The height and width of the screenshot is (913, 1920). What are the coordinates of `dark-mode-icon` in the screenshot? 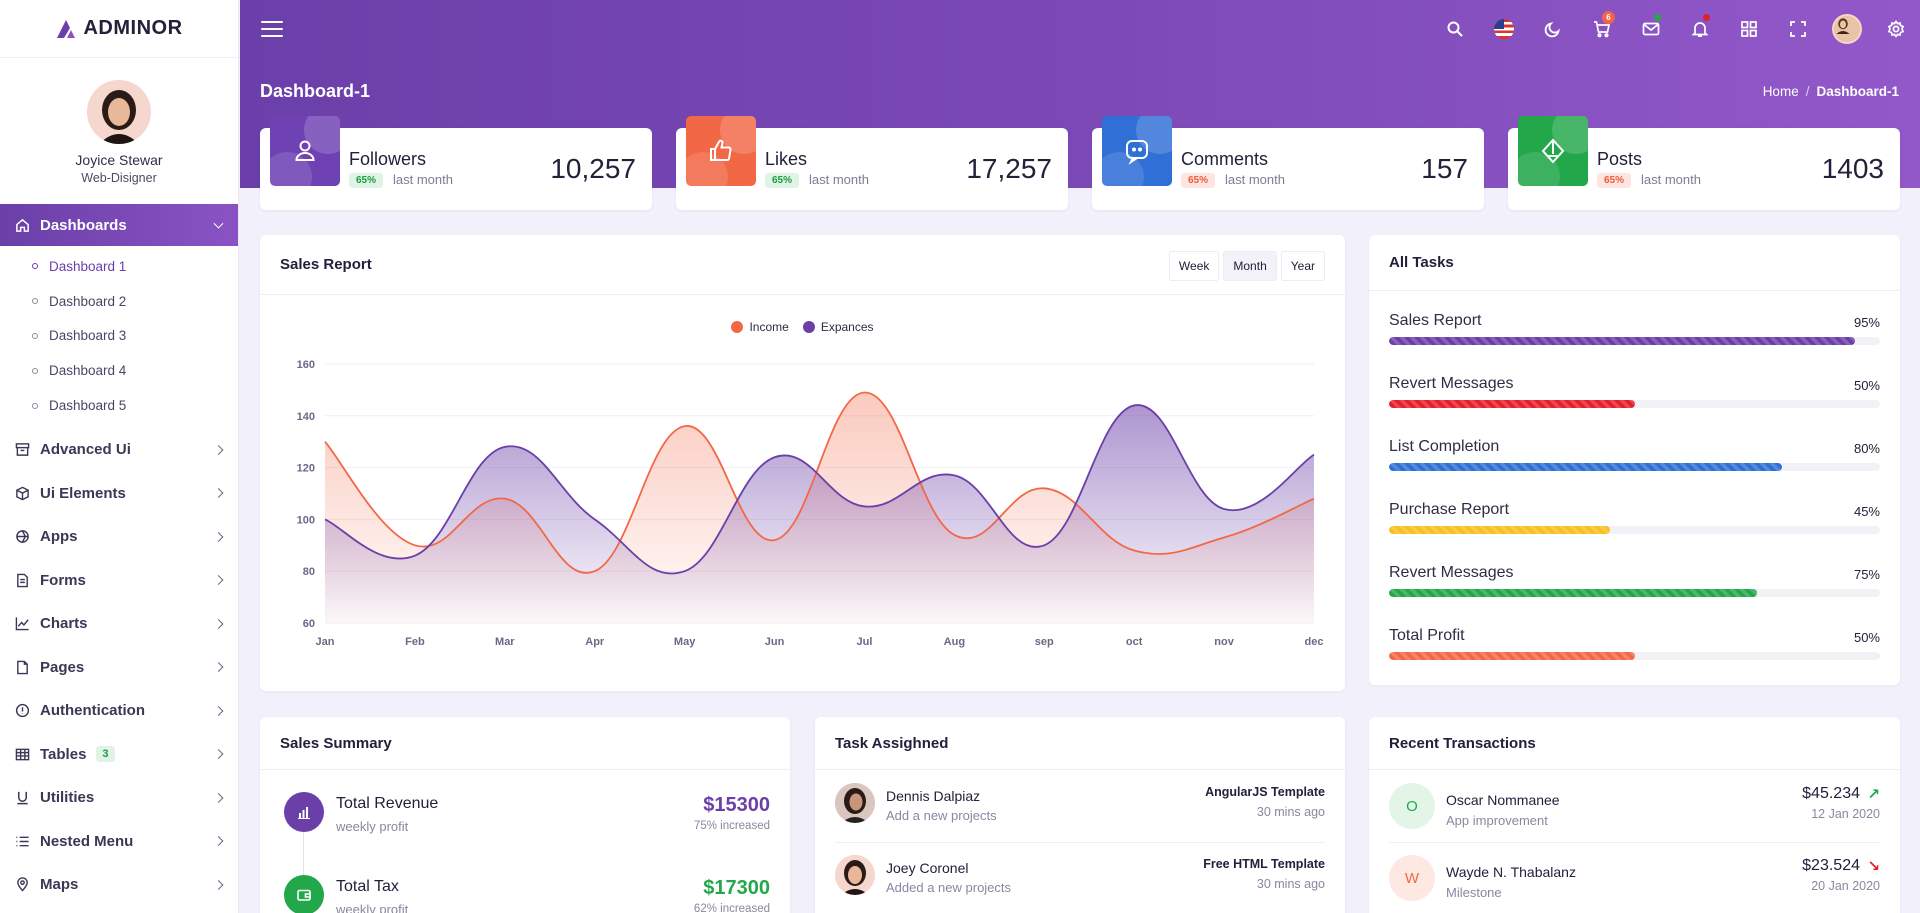 It's located at (1552, 29).